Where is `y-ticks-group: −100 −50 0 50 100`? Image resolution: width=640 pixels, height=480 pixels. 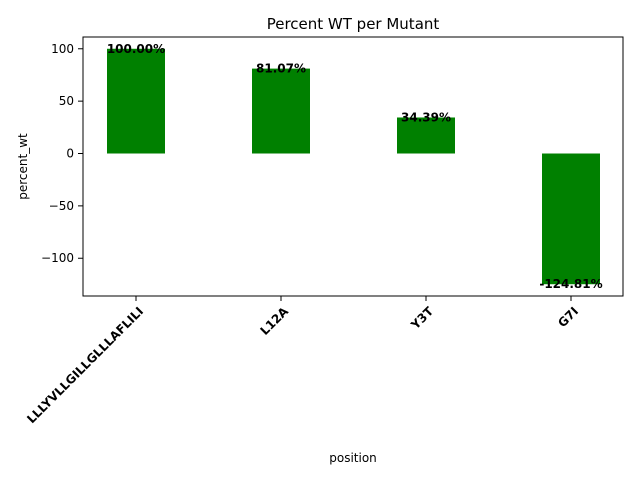 y-ticks-group: −100 −50 0 50 100 is located at coordinates (62, 153).